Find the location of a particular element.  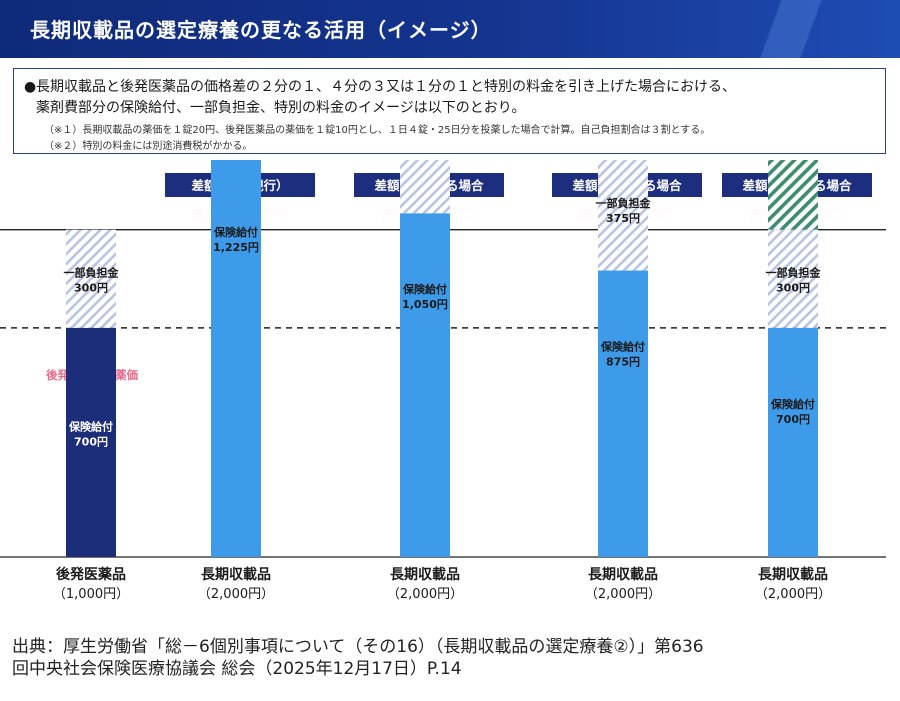

copay-value: 375円 is located at coordinates (623, 218).